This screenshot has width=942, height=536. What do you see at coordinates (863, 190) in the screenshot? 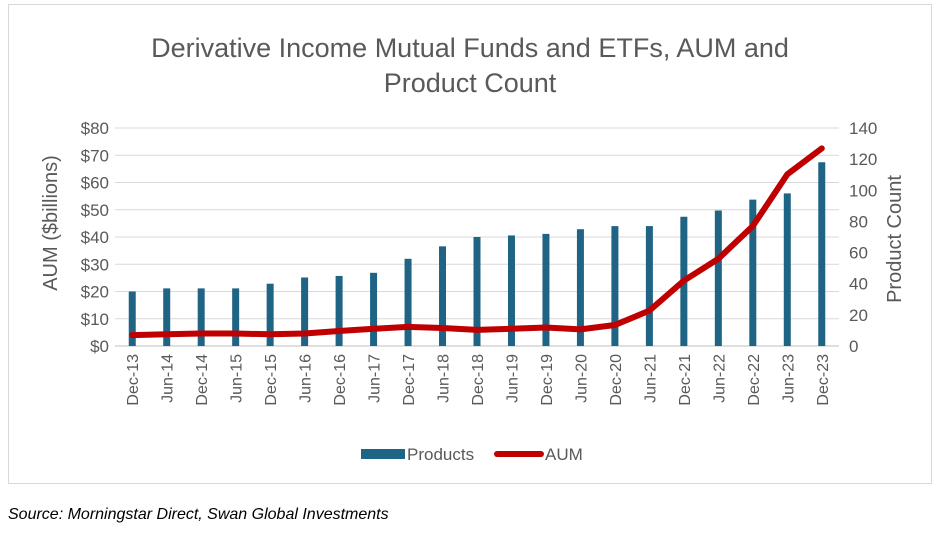
I see `right-tick-label: 100` at bounding box center [863, 190].